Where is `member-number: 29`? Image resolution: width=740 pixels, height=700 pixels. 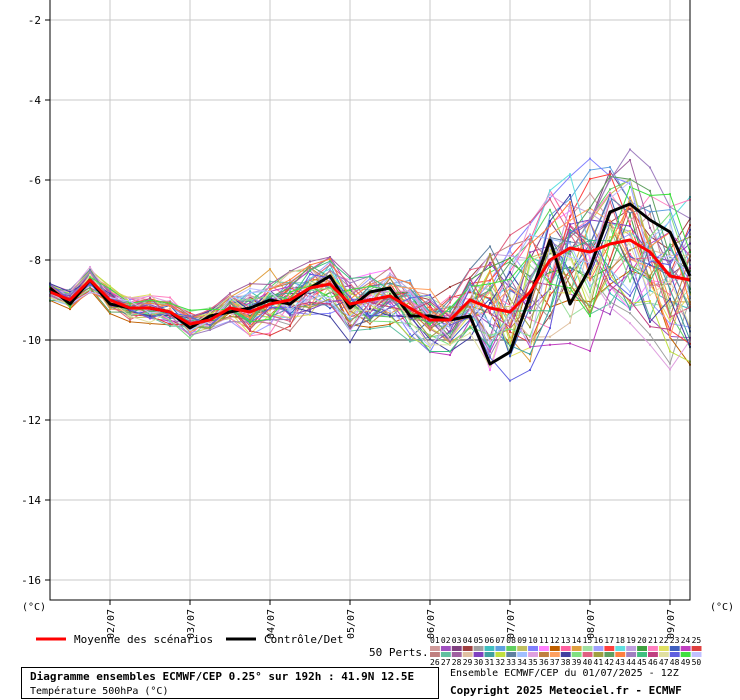
member-number: 29 is located at coordinates (468, 662).